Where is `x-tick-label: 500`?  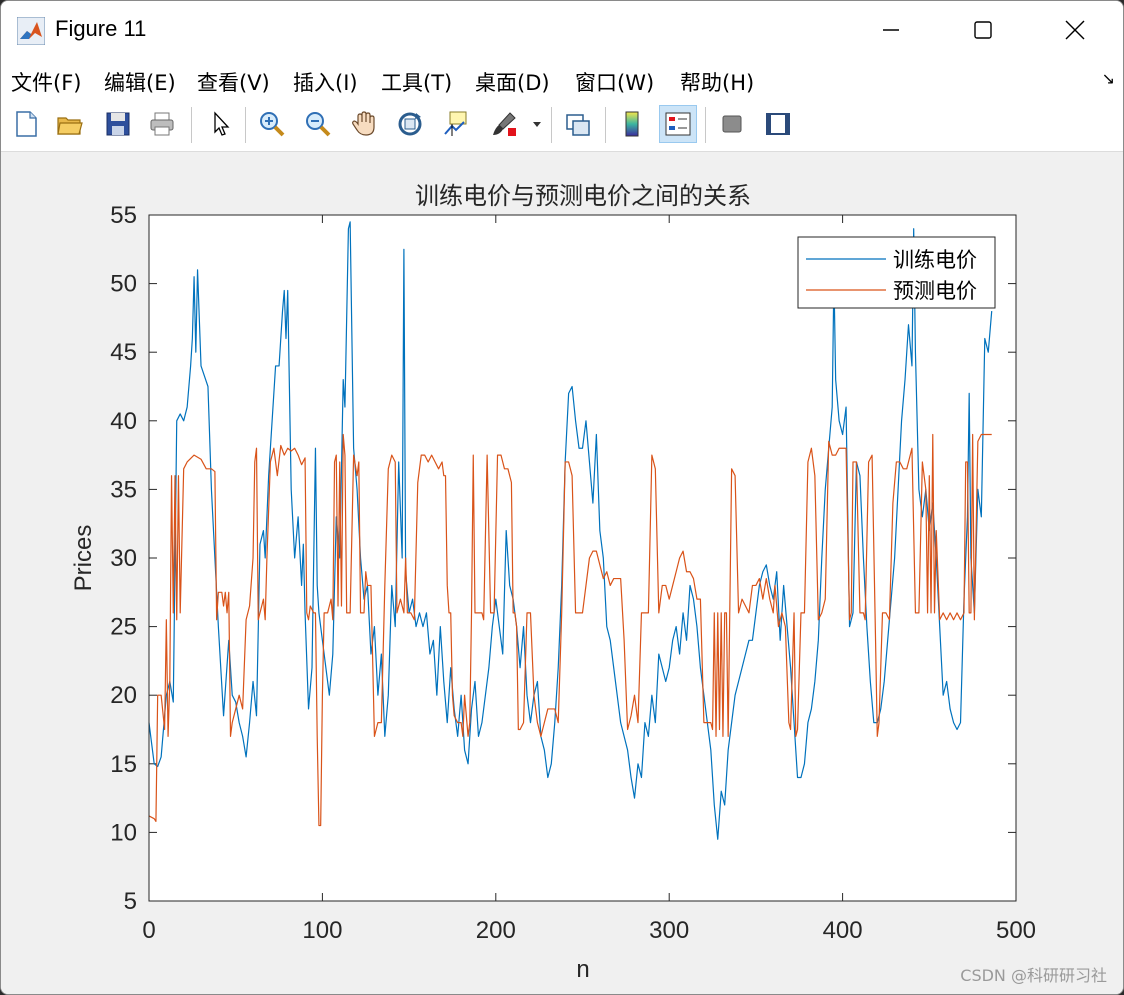
x-tick-label: 500 is located at coordinates (1016, 930).